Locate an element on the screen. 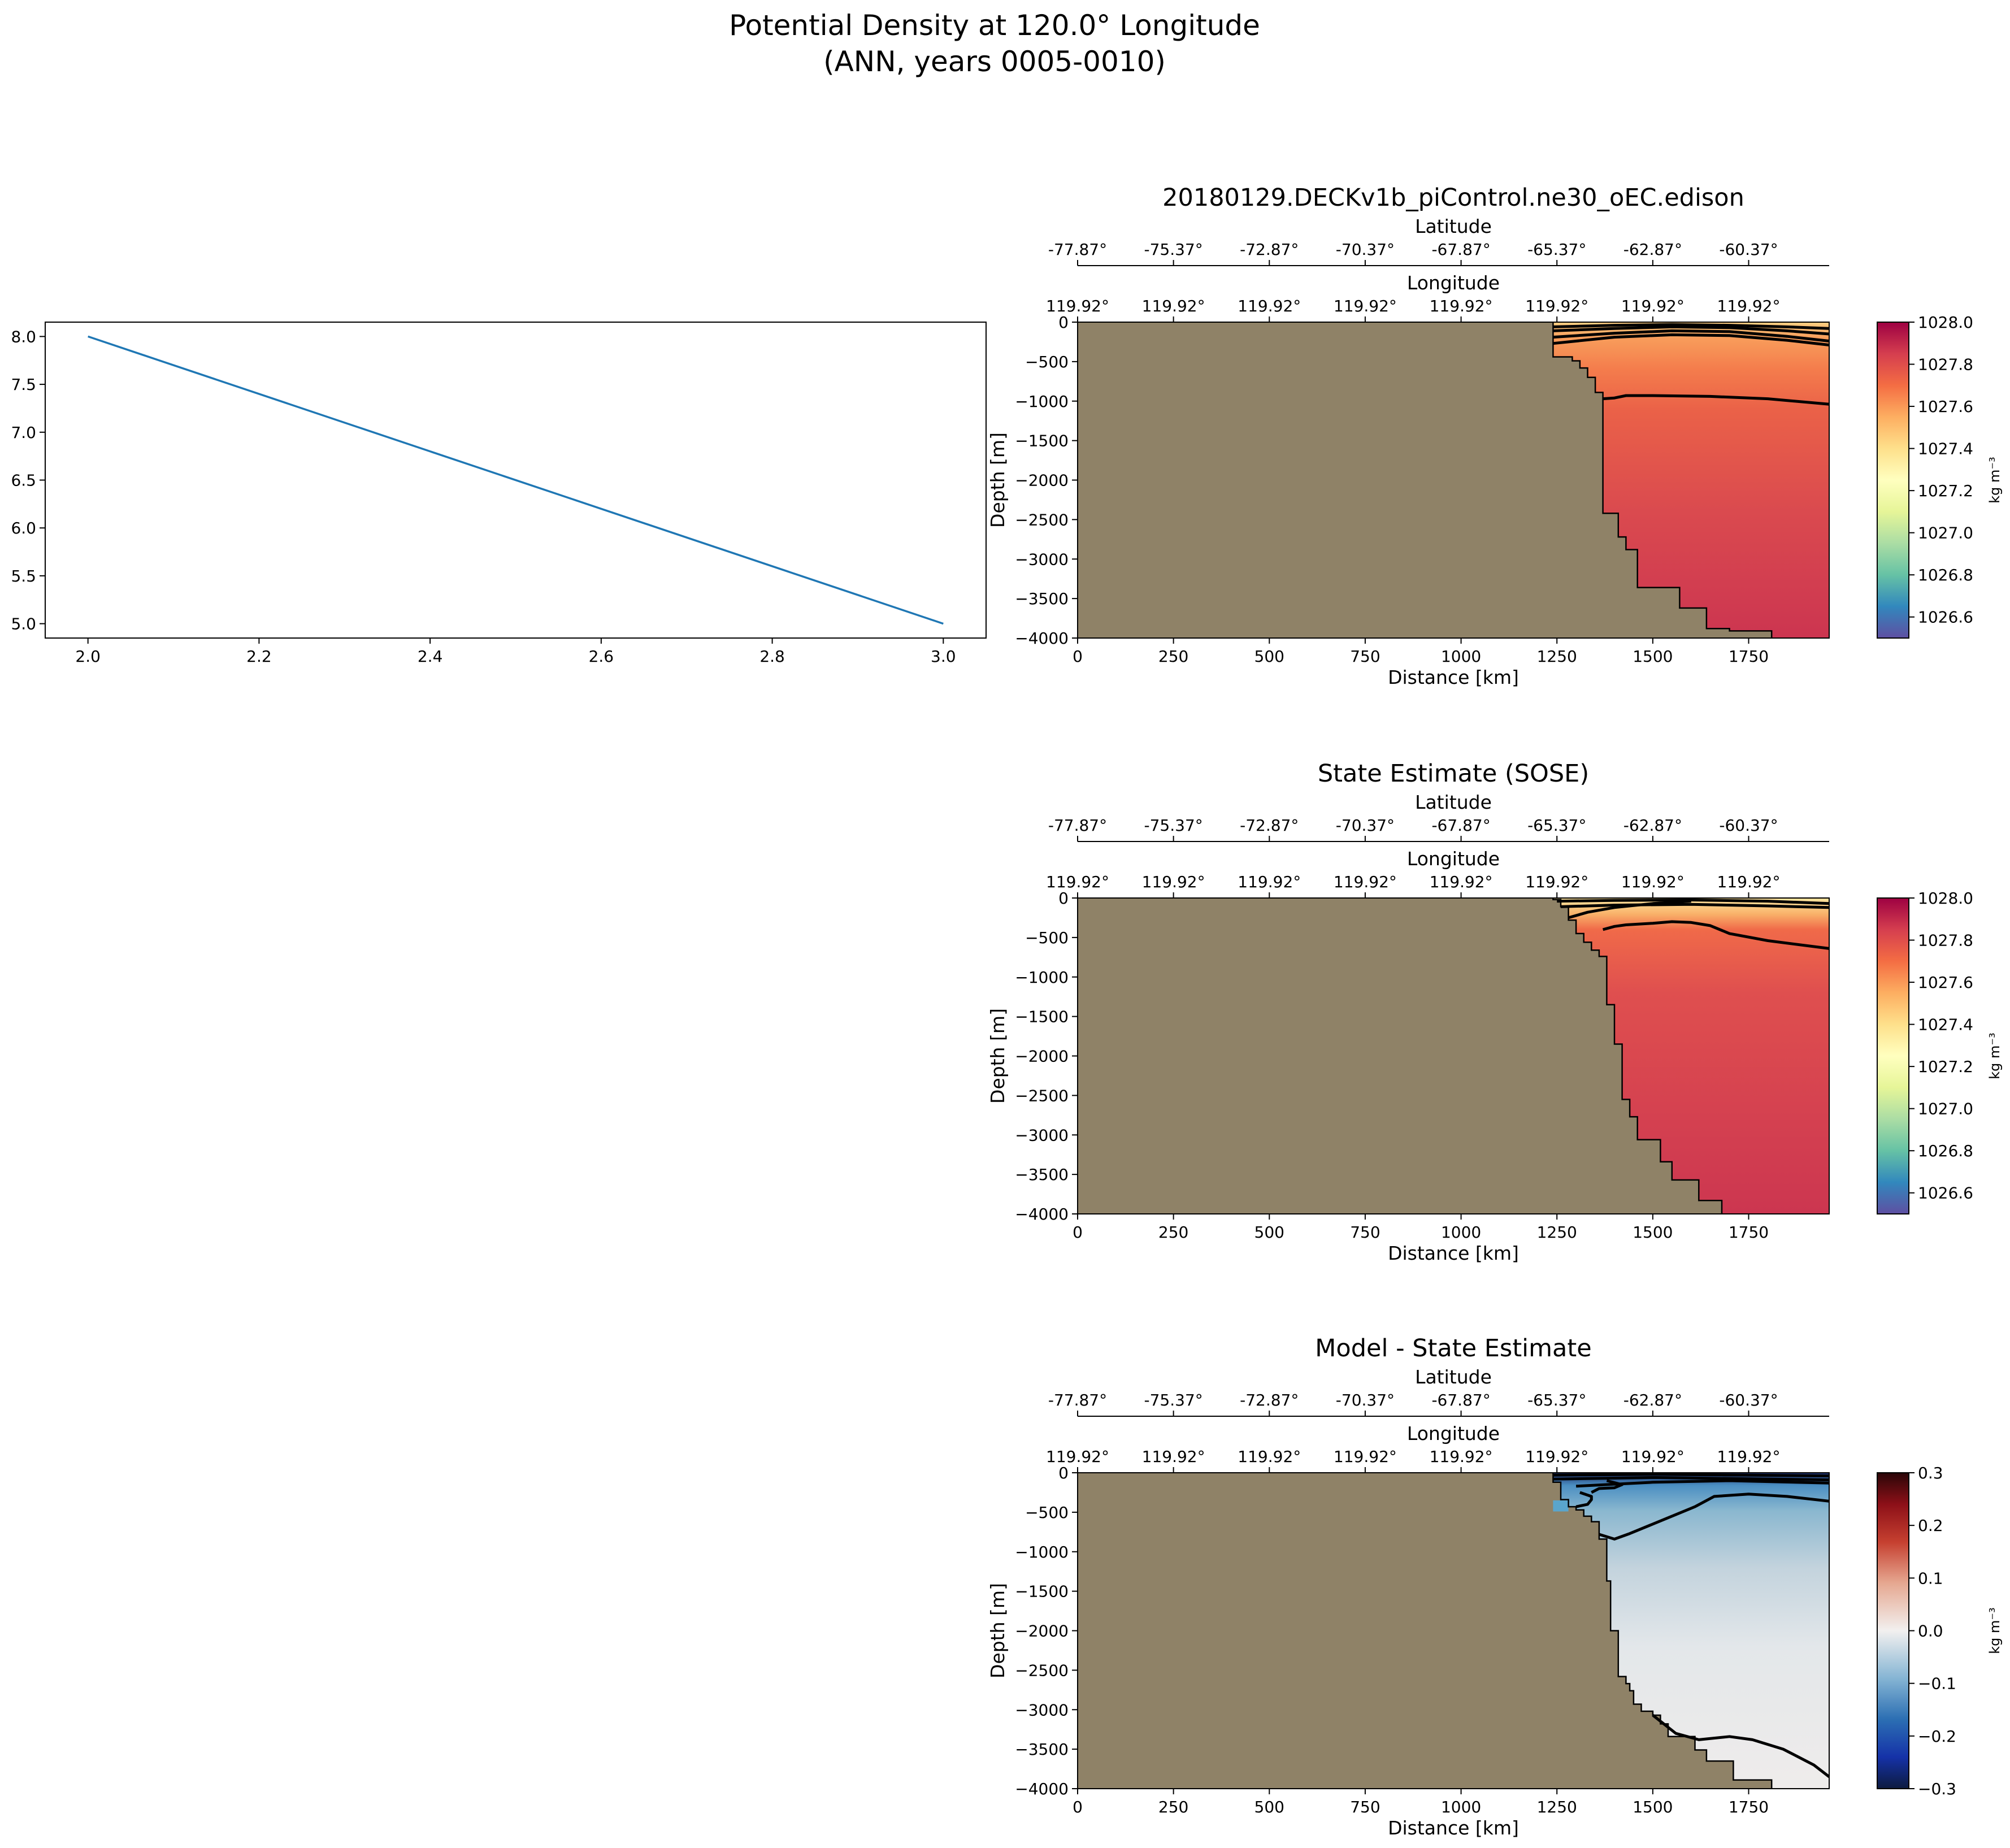 The image size is (2010, 1848). colorbar-tick-label: 1027.4 is located at coordinates (1946, 1025).